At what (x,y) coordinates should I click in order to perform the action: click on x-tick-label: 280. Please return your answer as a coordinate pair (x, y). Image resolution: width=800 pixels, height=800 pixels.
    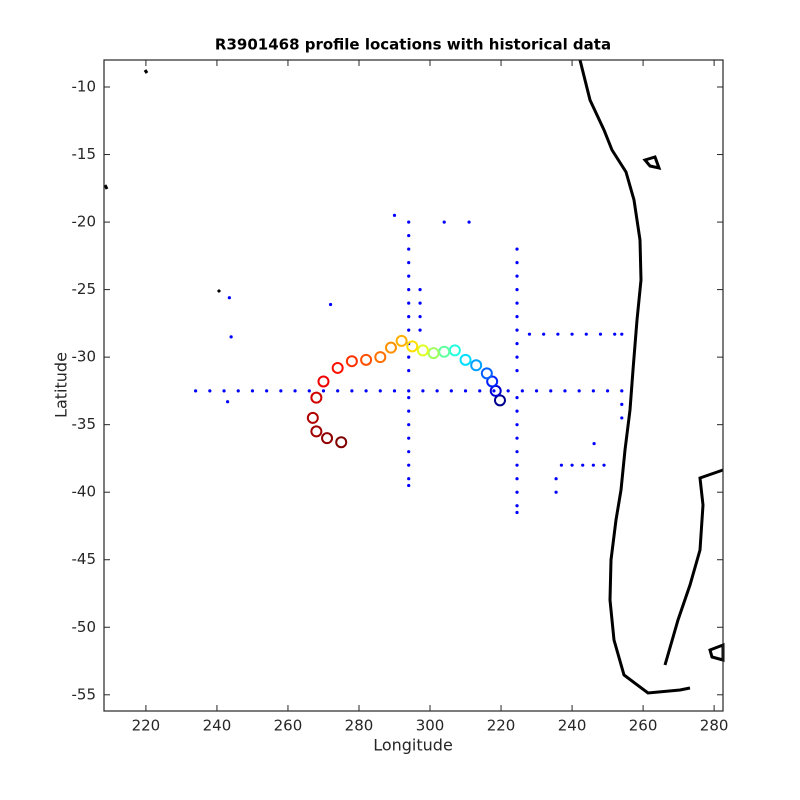
    Looking at the image, I should click on (714, 726).